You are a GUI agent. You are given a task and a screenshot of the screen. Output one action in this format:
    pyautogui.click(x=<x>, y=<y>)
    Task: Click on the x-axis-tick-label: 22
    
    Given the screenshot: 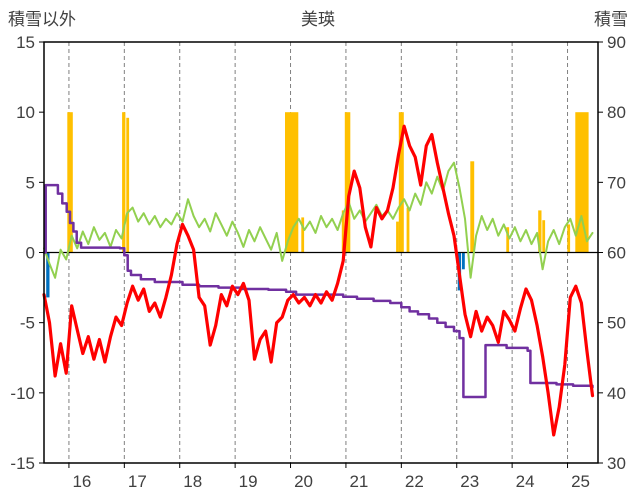 What is the action you would take?
    pyautogui.click(x=414, y=481)
    